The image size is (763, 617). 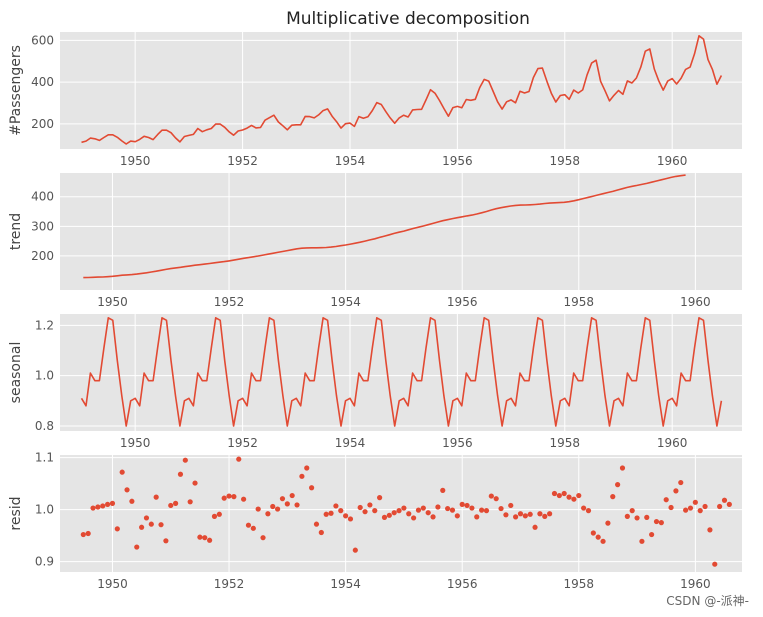 I want to click on y-tick-label: 400, so click(x=42, y=82).